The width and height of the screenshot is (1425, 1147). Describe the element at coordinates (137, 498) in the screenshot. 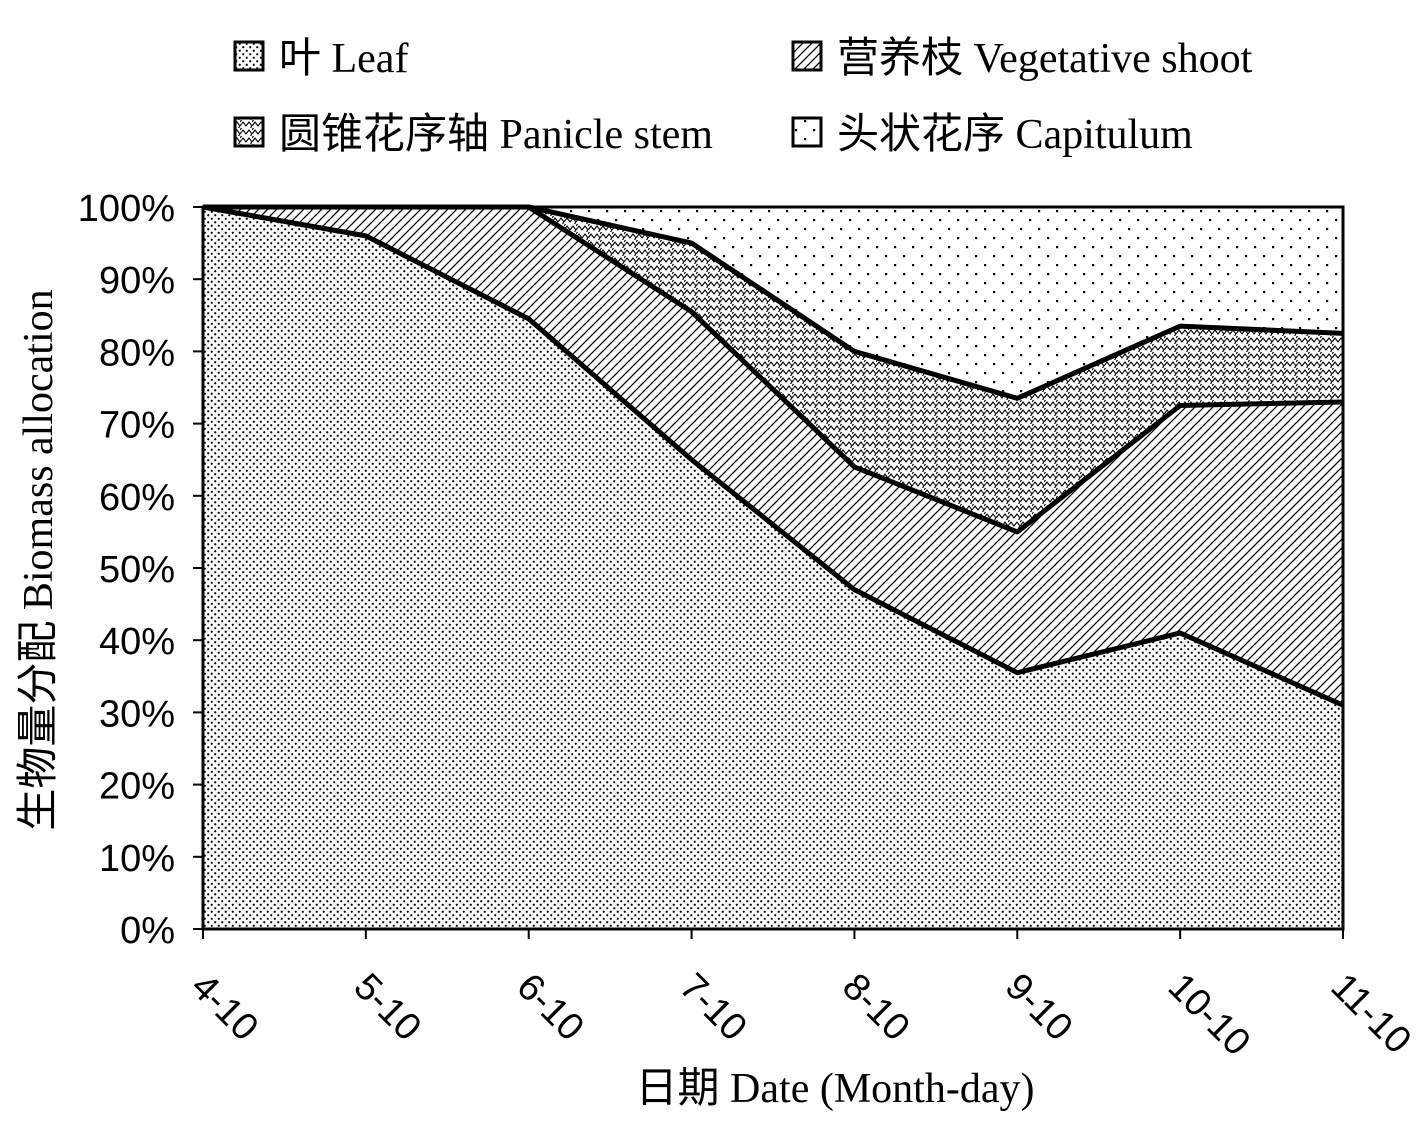

I see `y-tick-label: 60%` at that location.